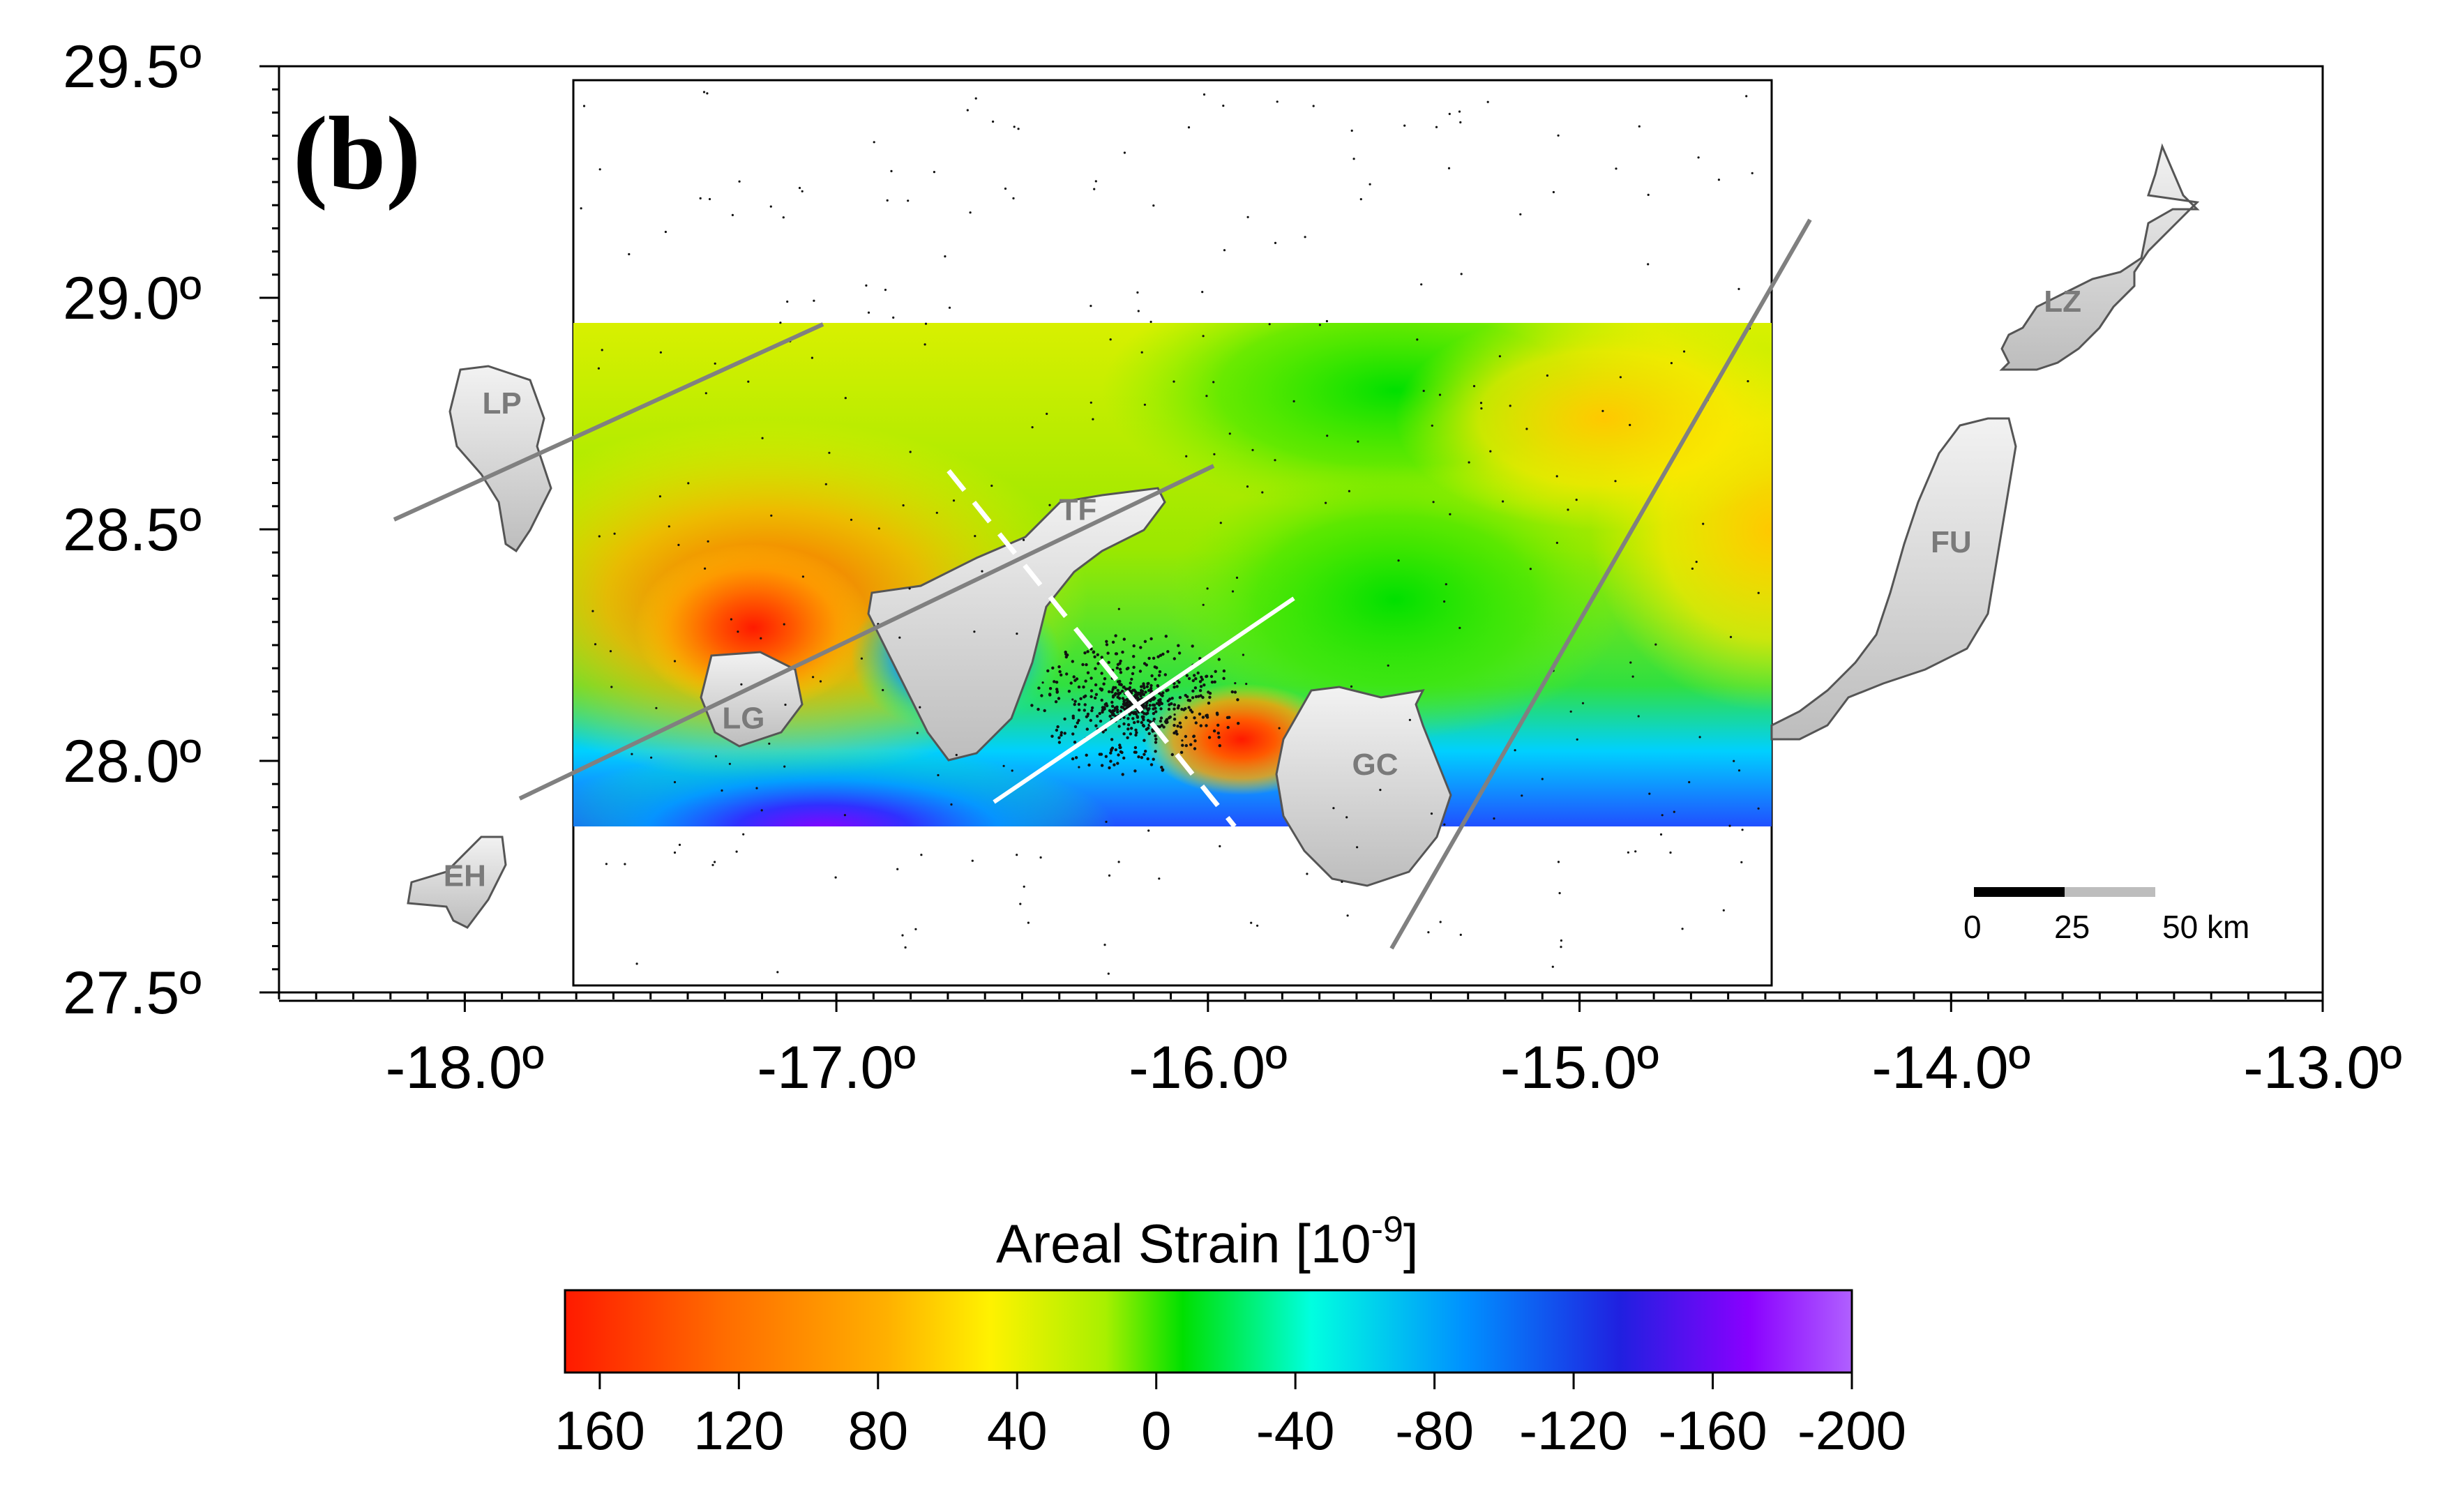 The image size is (2458, 1512). I want to click on island-lanzarote, so click(2100, 257).